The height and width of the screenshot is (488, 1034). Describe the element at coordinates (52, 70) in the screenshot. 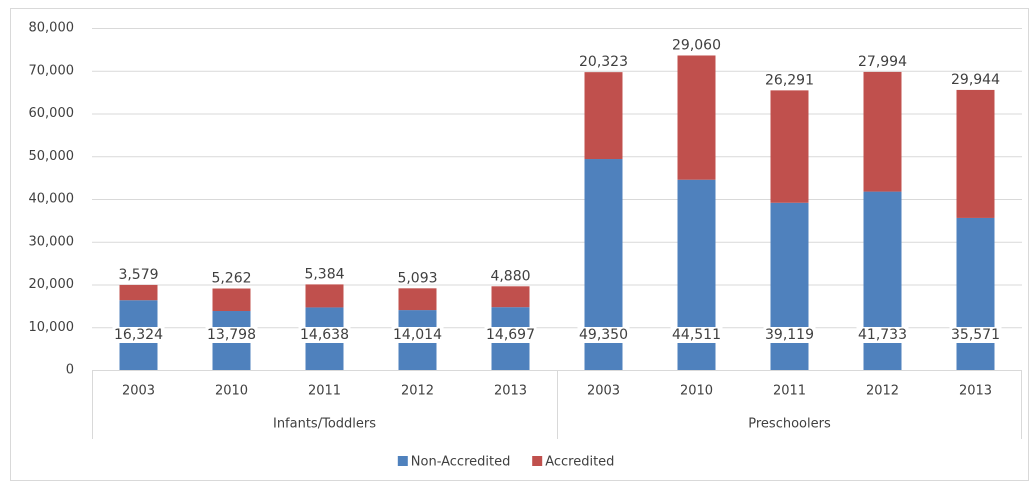

I see `y-tick-label: 70,000` at that location.